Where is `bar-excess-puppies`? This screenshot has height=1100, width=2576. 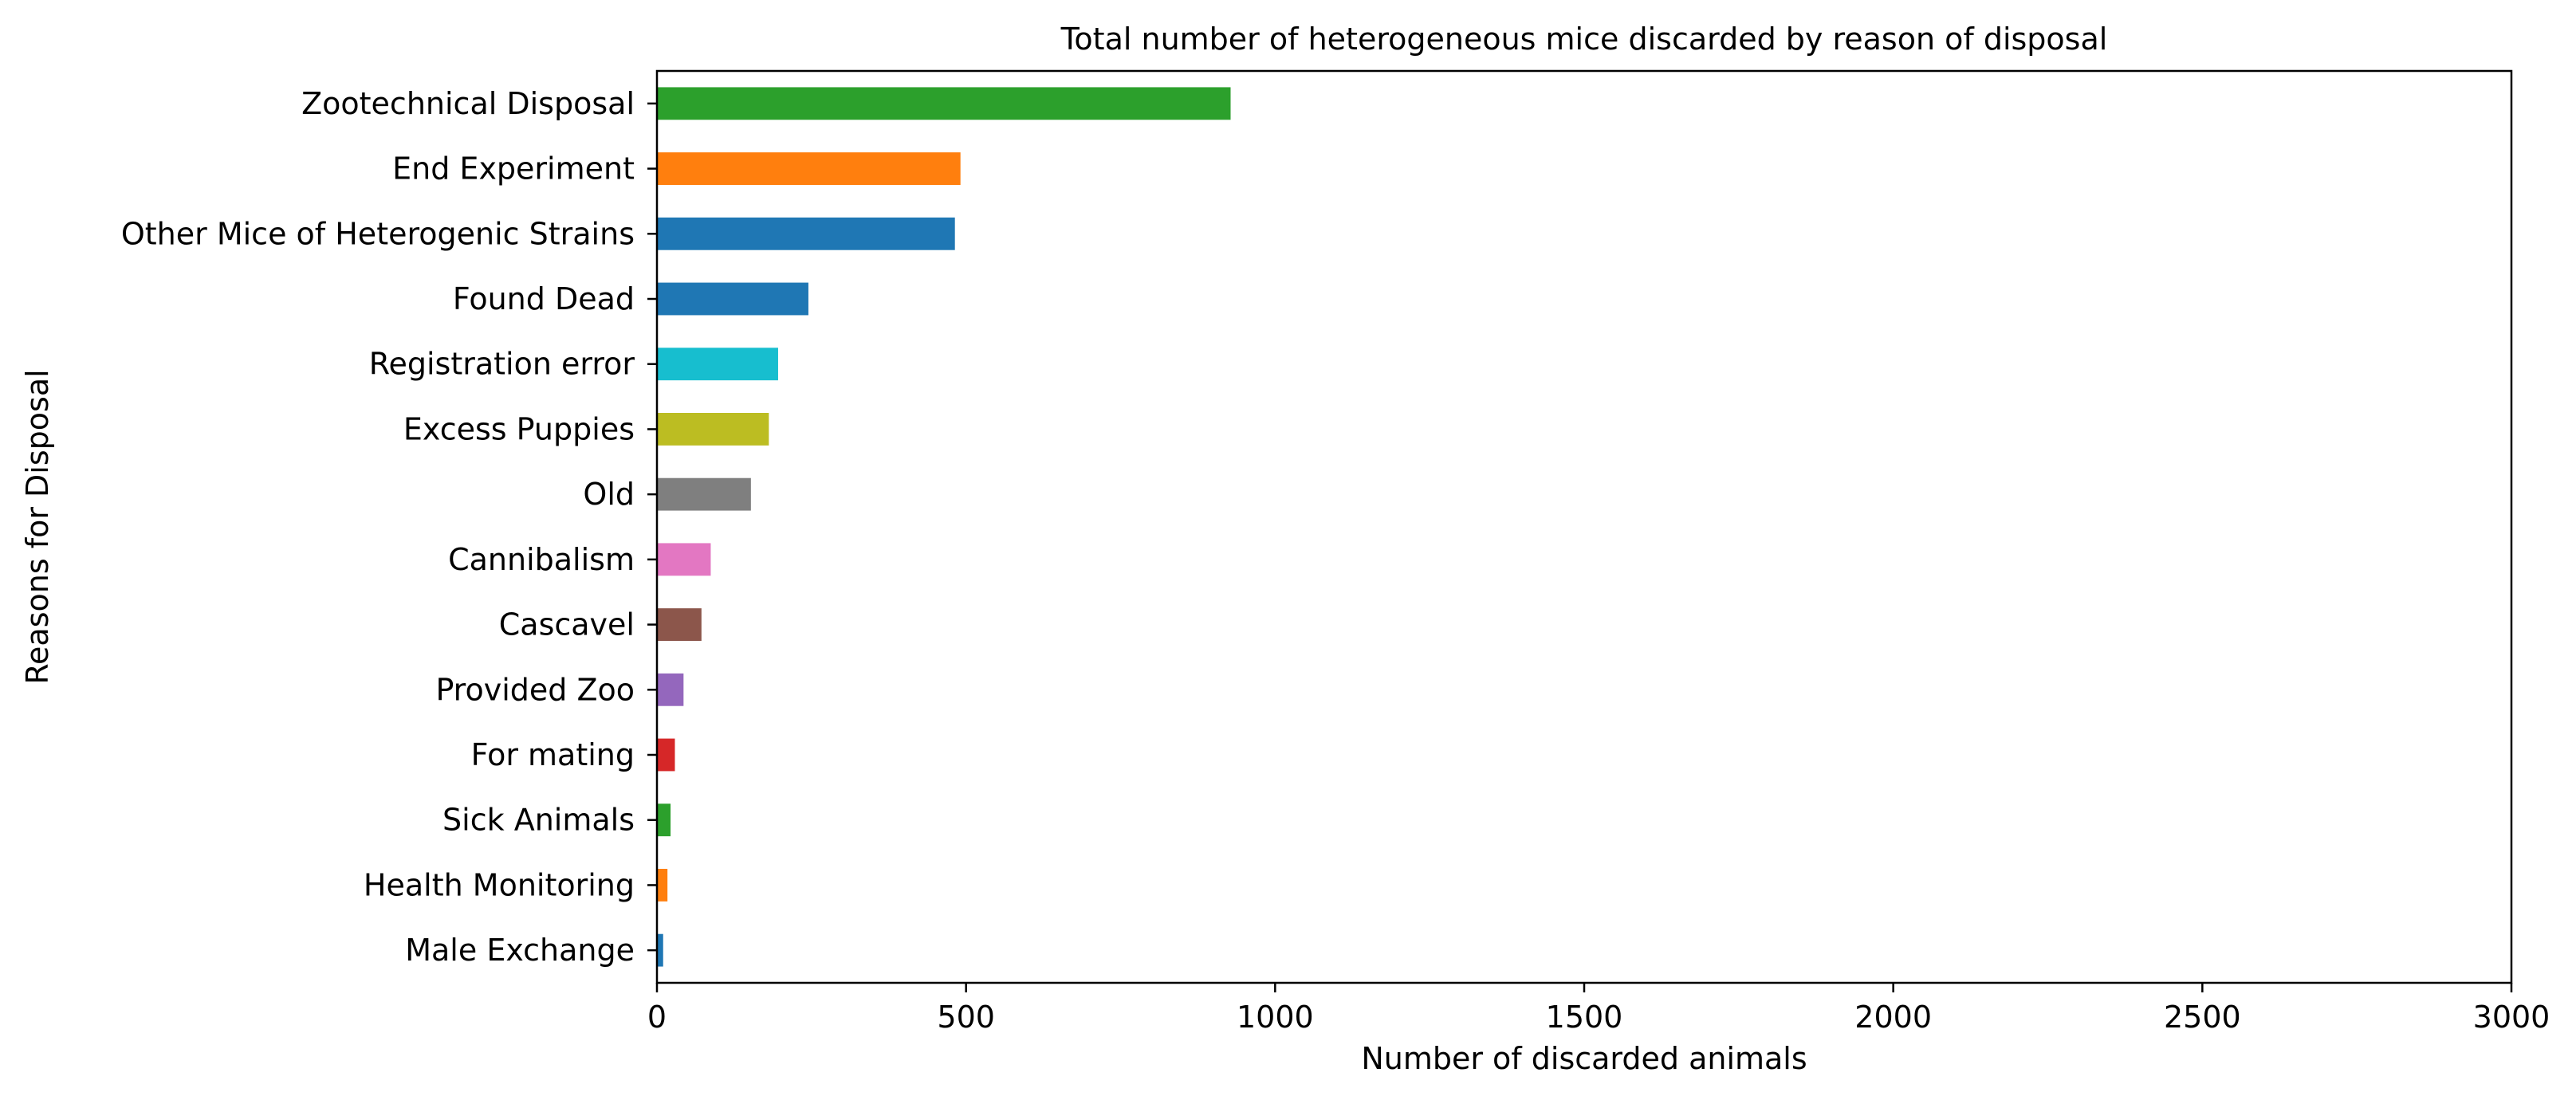
bar-excess-puppies is located at coordinates (713, 429).